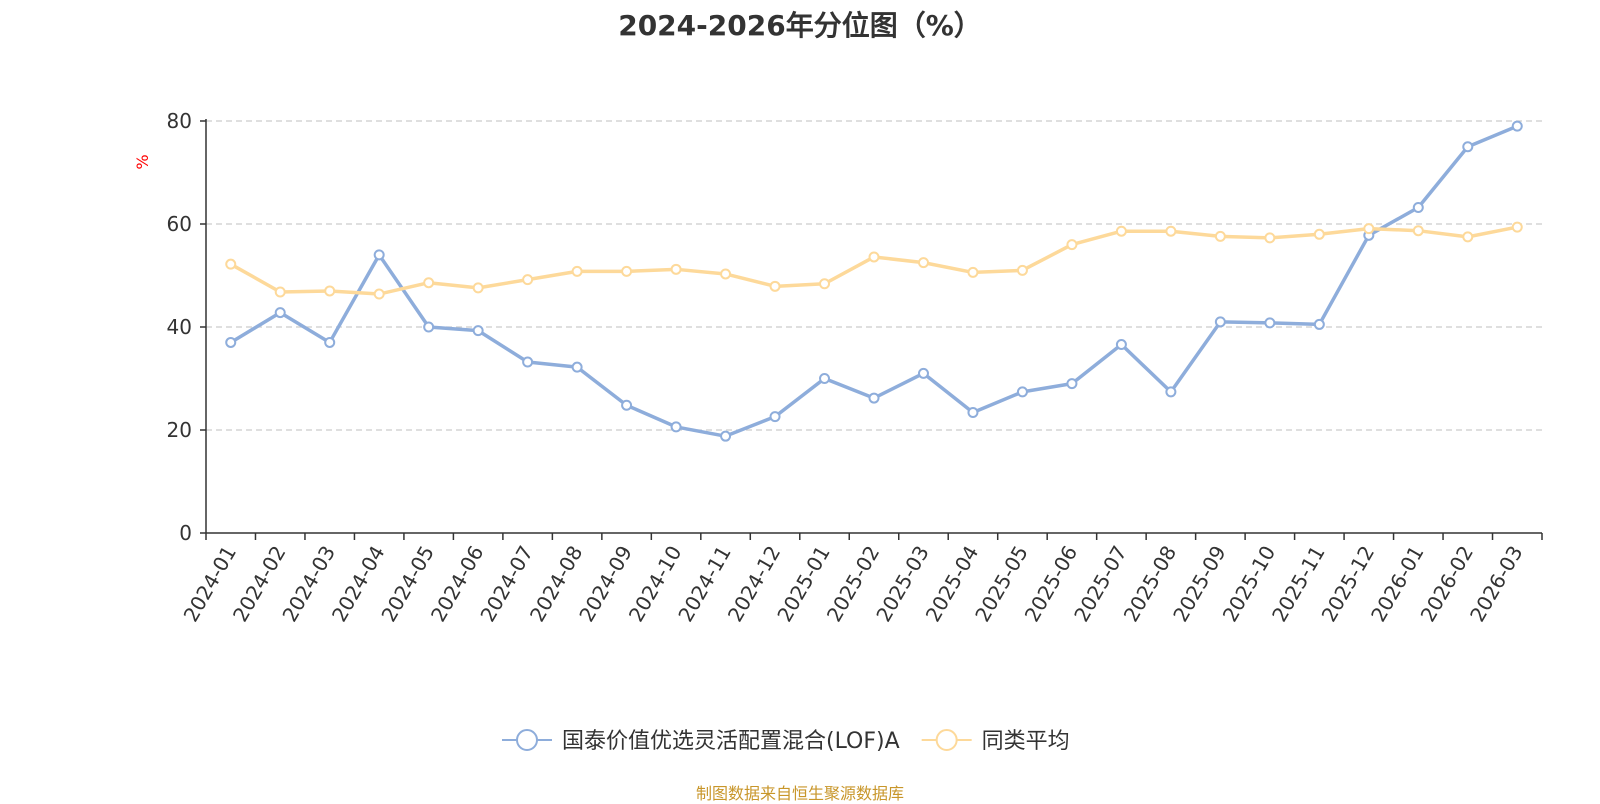 This screenshot has width=1600, height=804. What do you see at coordinates (800, 25) in the screenshot?
I see `chart-title: 2024-2026年分位图（%）` at bounding box center [800, 25].